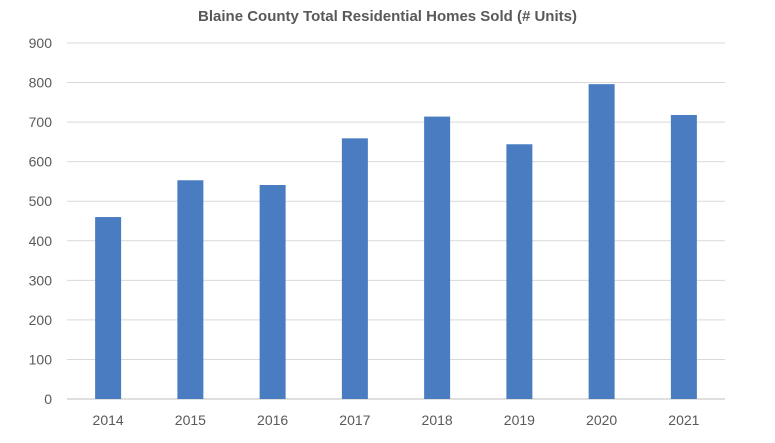 This screenshot has width=775, height=443. What do you see at coordinates (41, 201) in the screenshot?
I see `y-tick-label-500: 500` at bounding box center [41, 201].